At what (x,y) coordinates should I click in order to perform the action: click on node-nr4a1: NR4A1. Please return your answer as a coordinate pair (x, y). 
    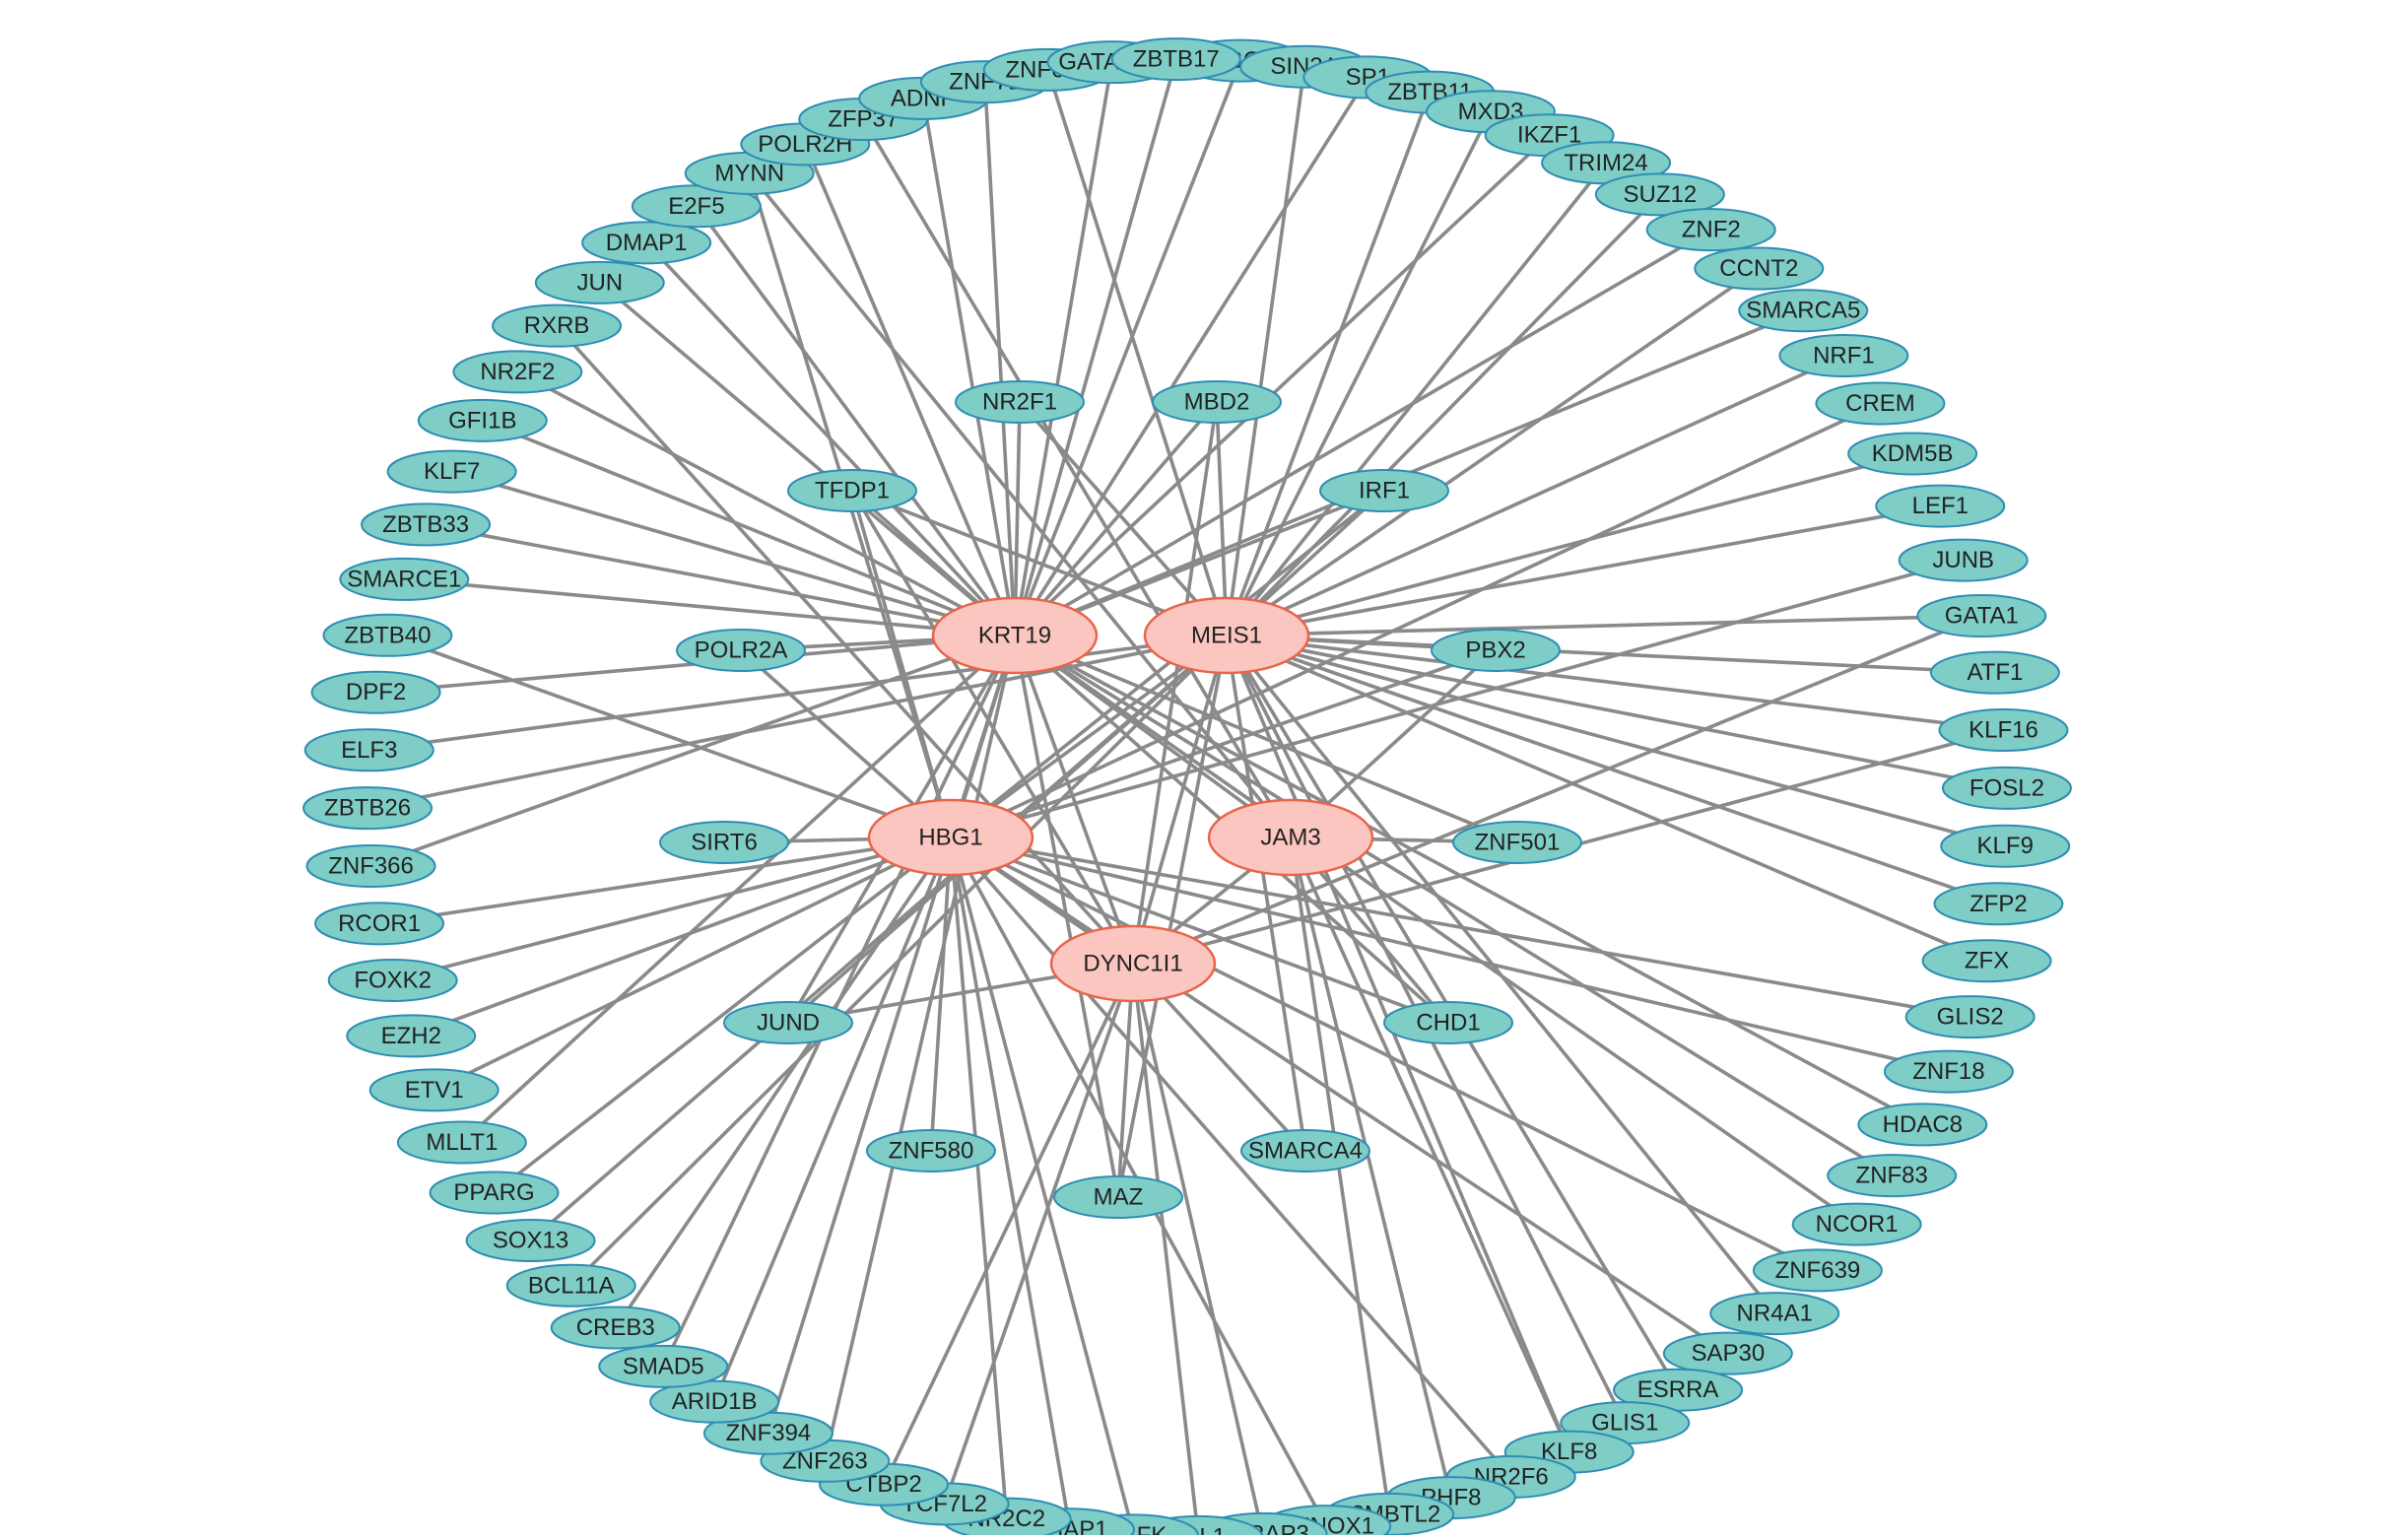
    Looking at the image, I should click on (1774, 1314).